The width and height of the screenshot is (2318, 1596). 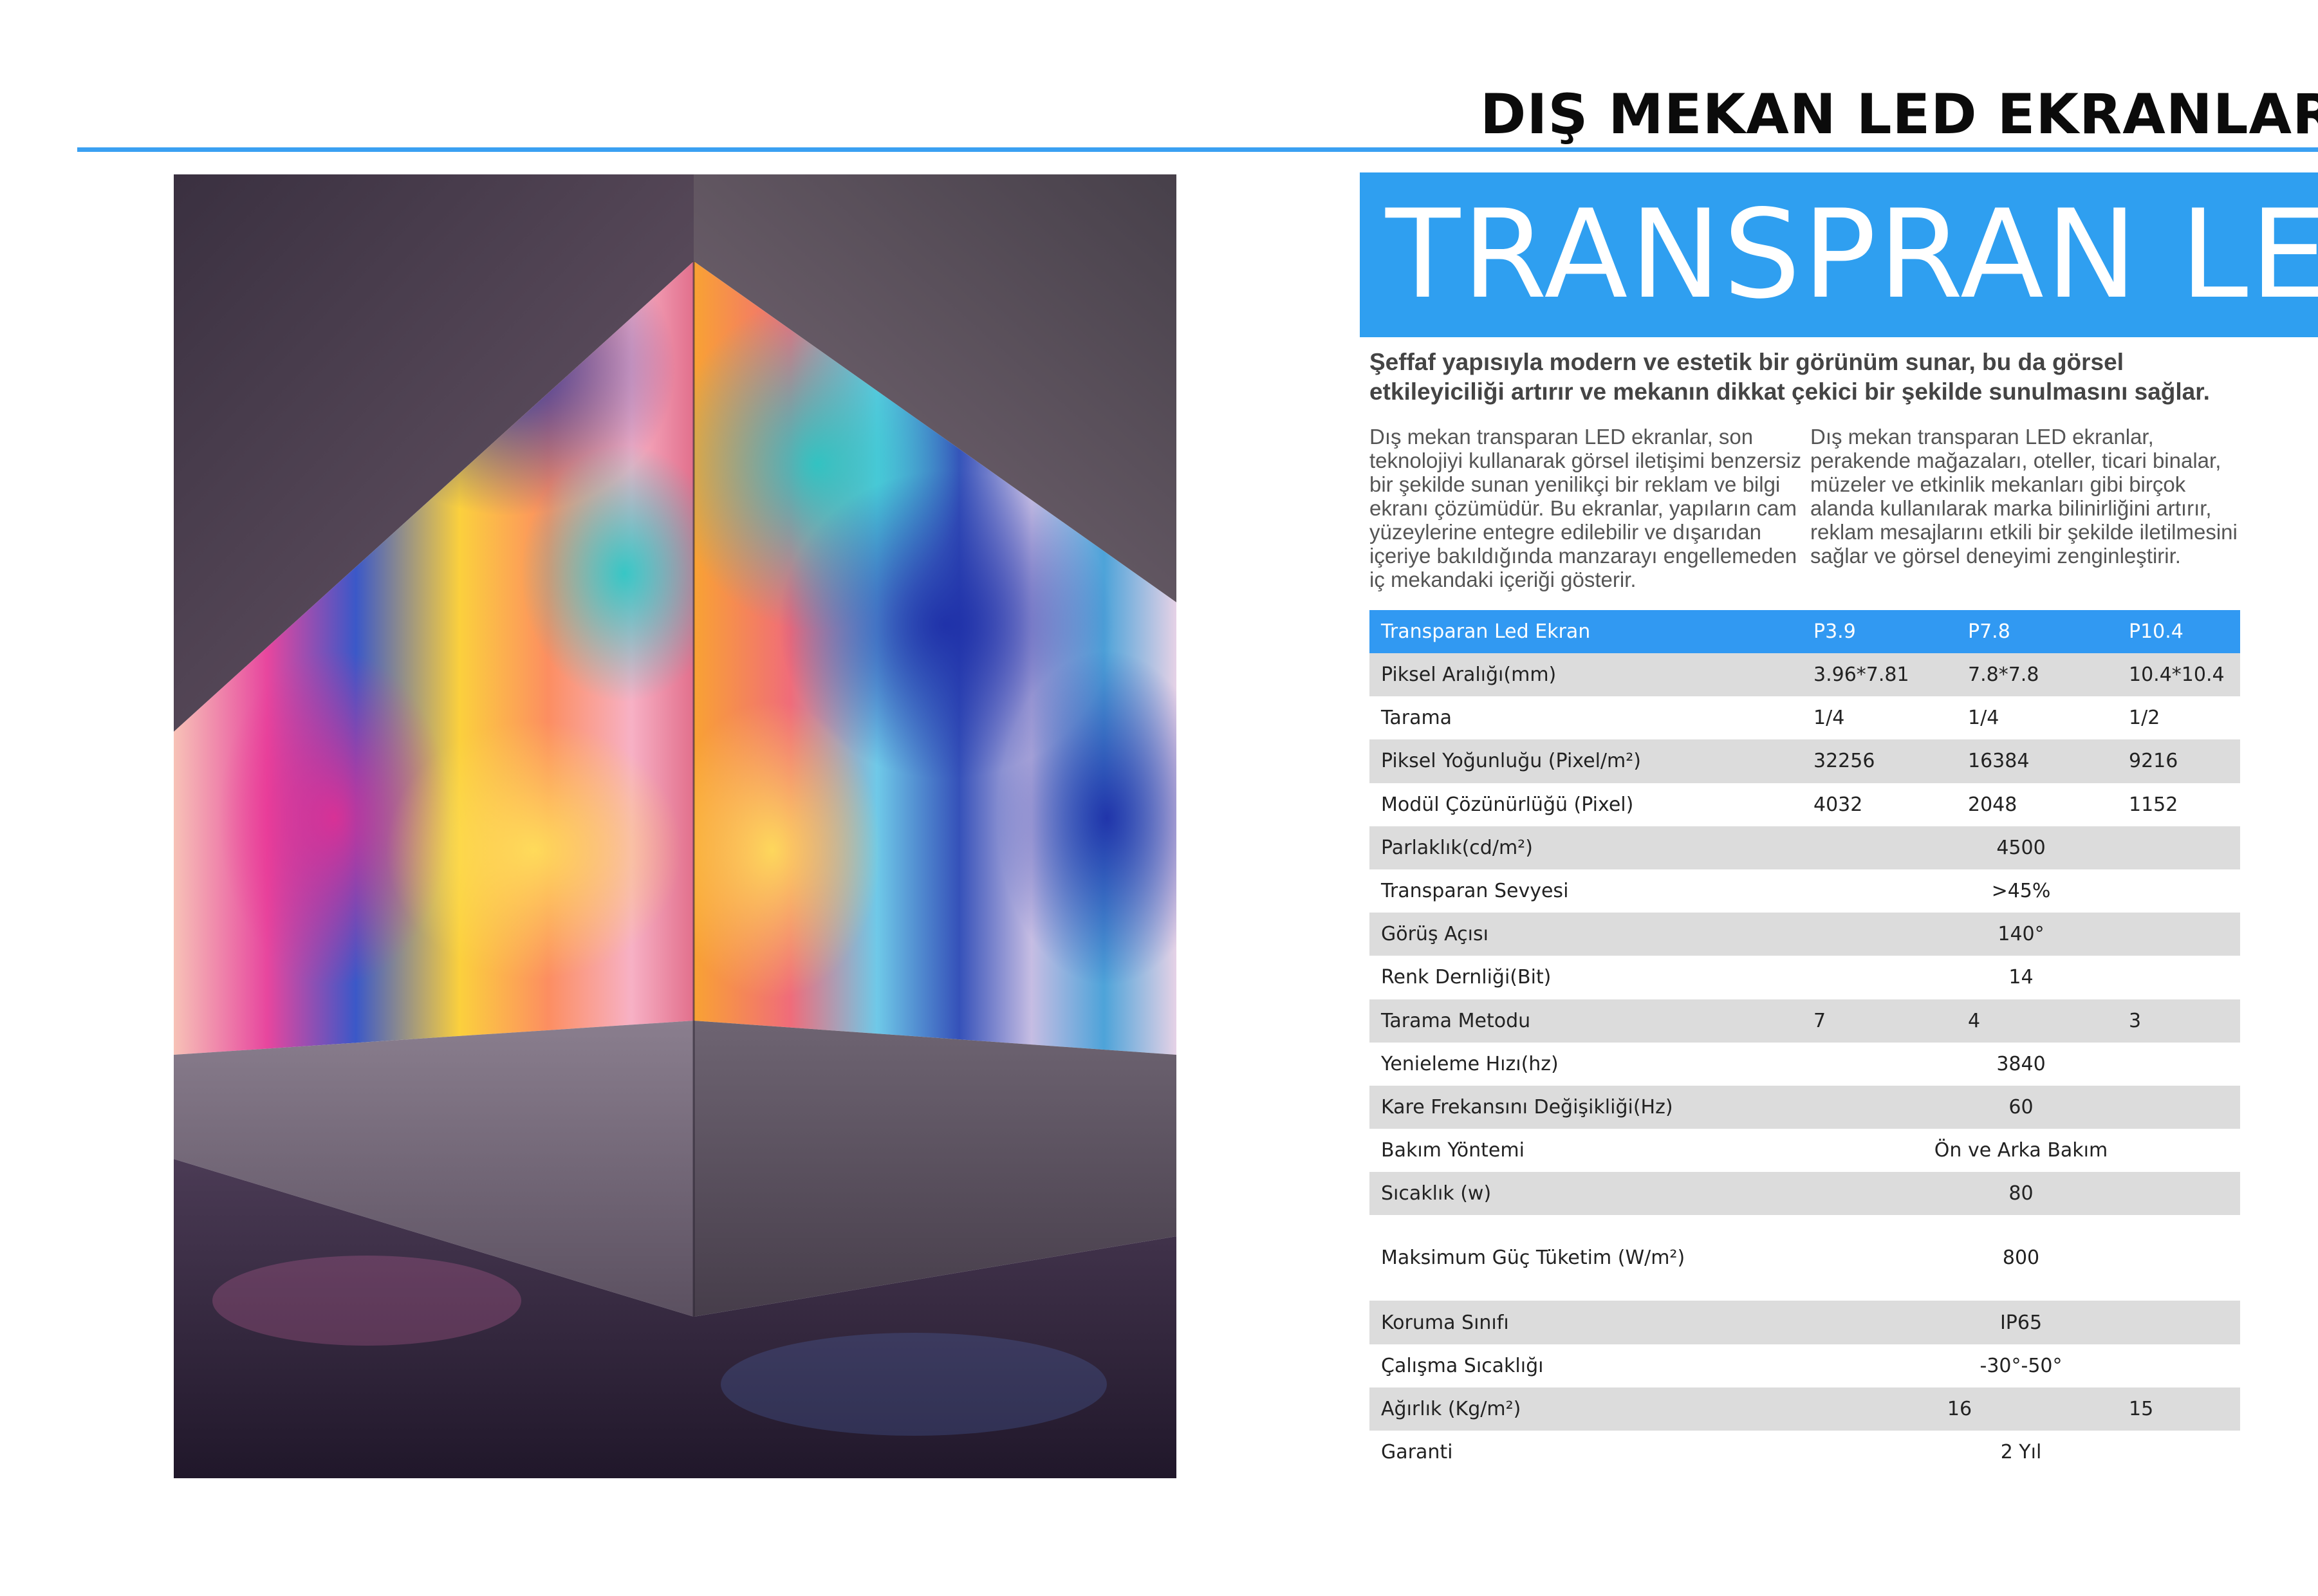 I want to click on spec-header-cell: Transparan Led Ekran, so click(x=1585, y=631).